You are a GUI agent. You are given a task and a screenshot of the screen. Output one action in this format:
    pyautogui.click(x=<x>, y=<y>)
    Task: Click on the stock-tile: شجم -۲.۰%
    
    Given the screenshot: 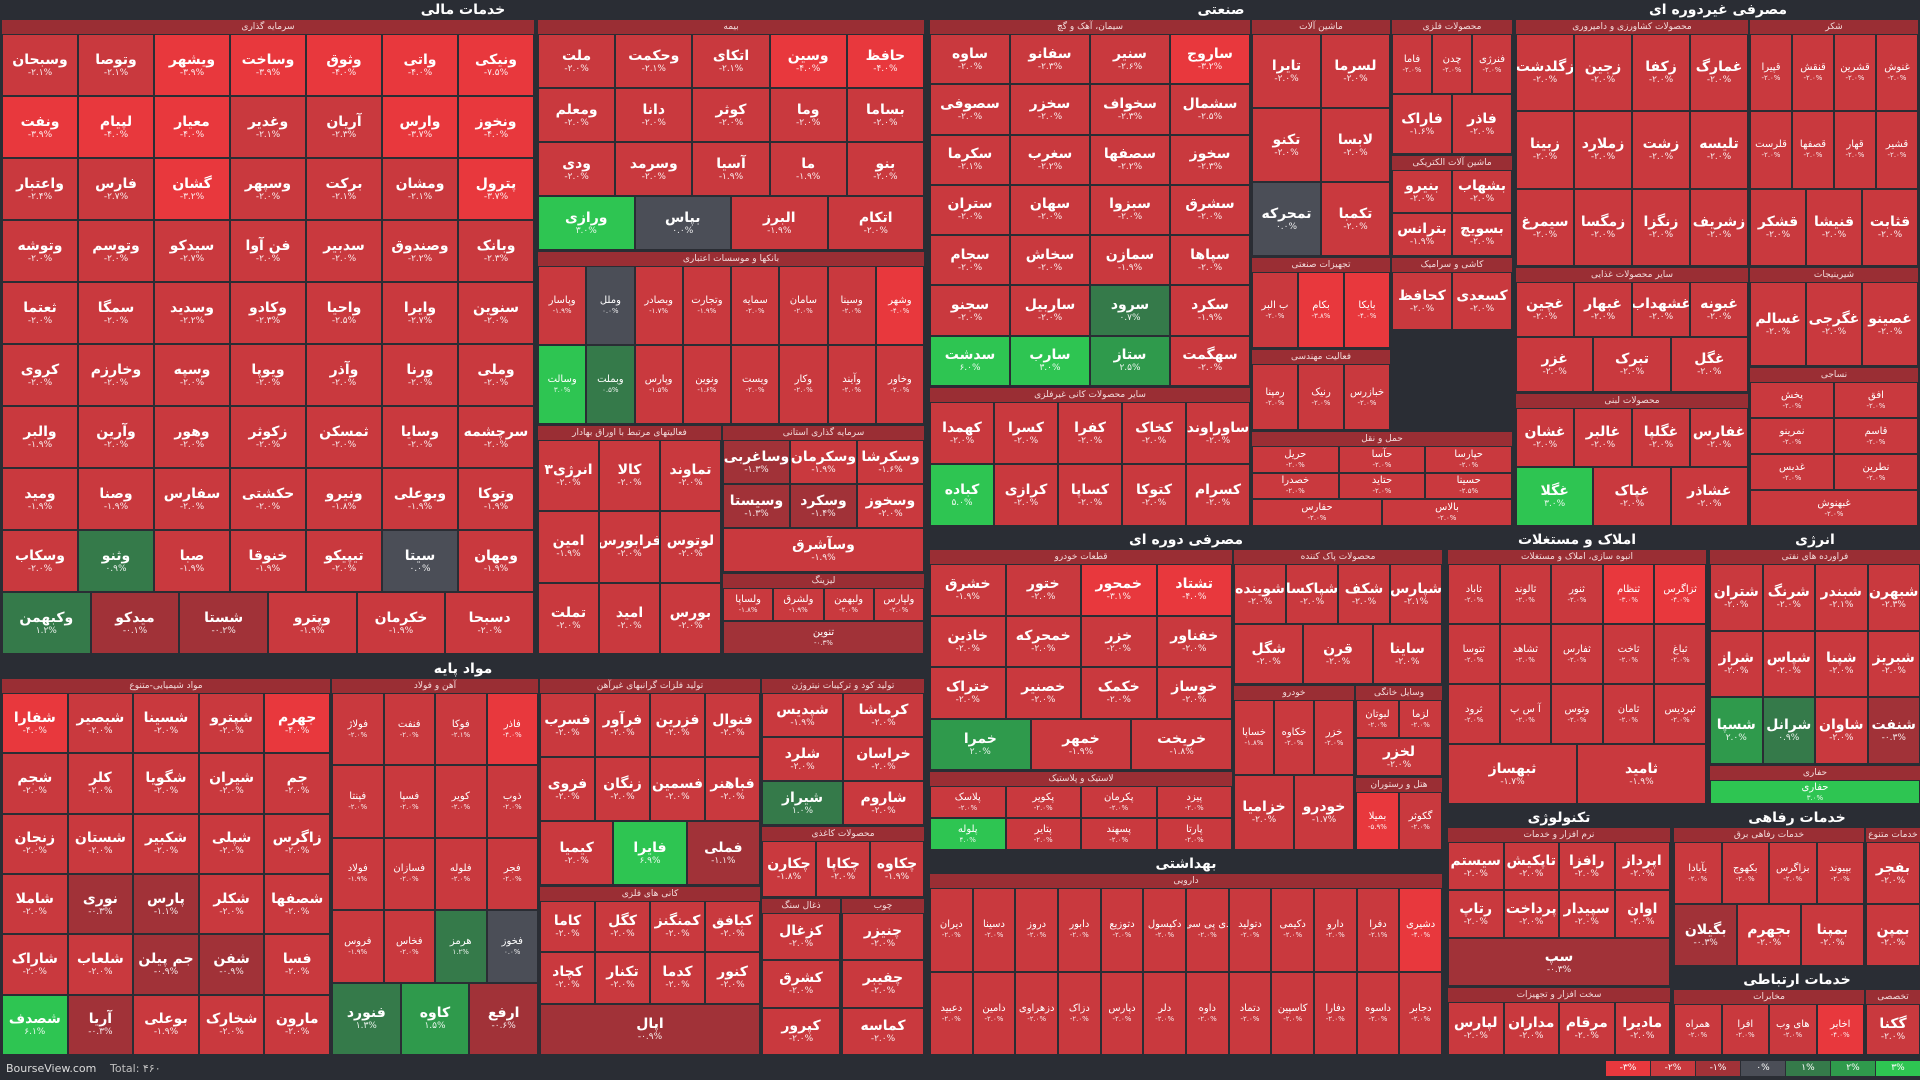 What is the action you would take?
    pyautogui.click(x=35, y=783)
    